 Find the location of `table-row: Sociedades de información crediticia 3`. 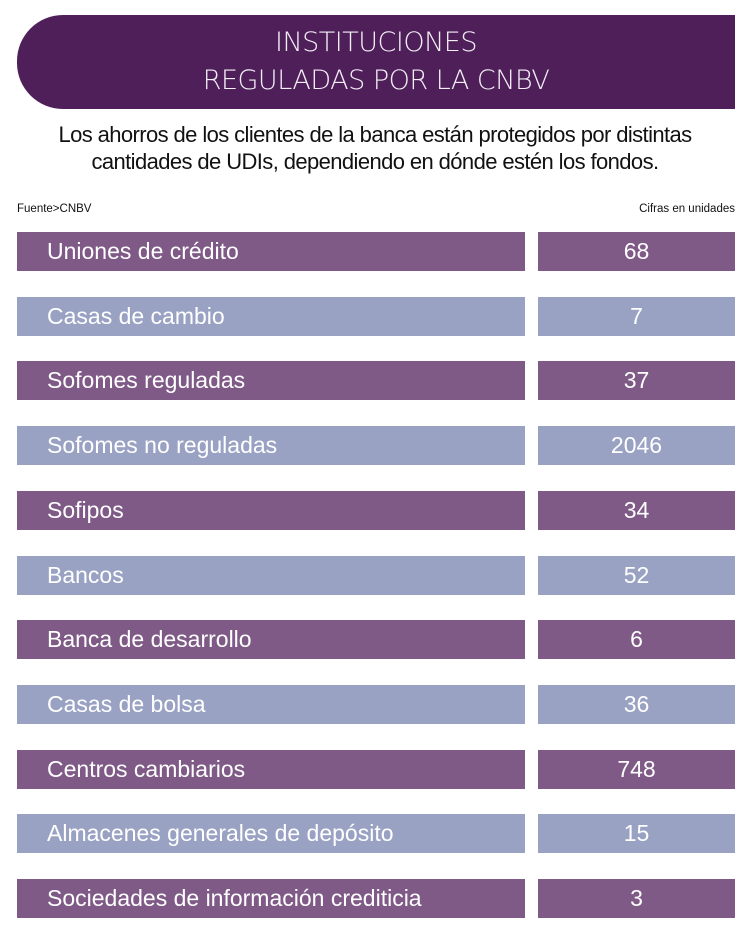

table-row: Sociedades de información crediticia 3 is located at coordinates (376, 898).